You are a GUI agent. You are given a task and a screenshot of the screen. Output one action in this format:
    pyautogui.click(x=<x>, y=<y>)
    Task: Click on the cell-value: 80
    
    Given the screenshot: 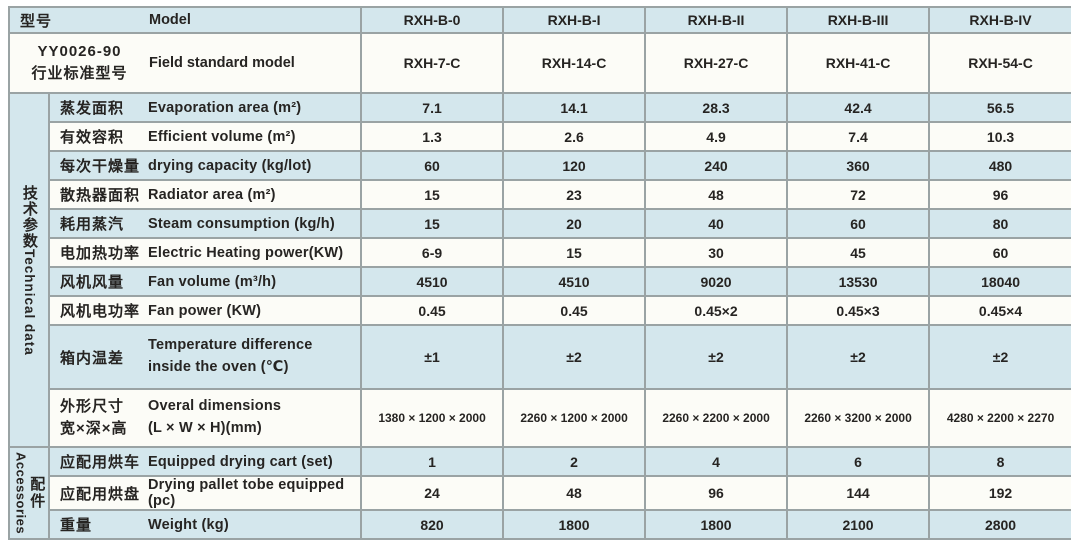 What is the action you would take?
    pyautogui.click(x=1000, y=223)
    